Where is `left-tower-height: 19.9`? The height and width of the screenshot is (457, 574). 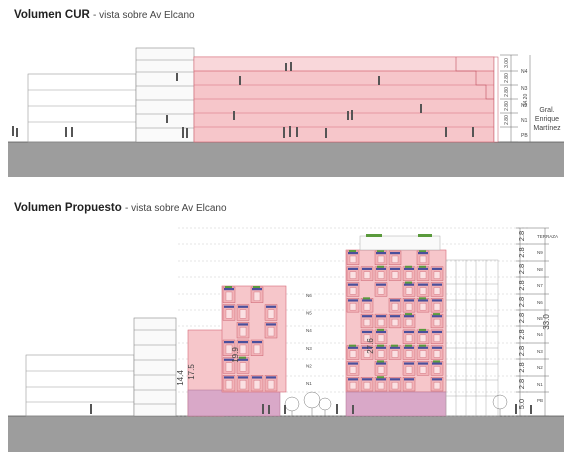 left-tower-height: 19.9 is located at coordinates (235, 355).